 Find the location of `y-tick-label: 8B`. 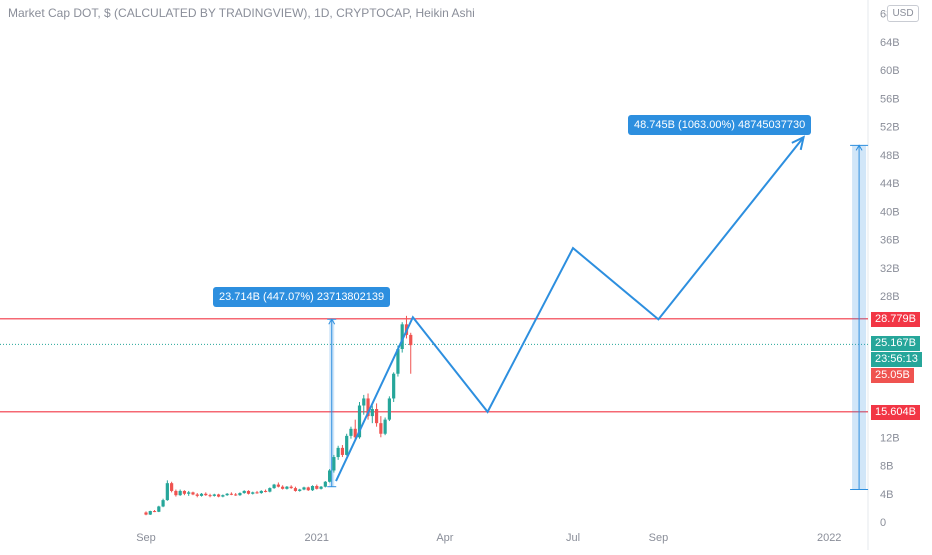

y-tick-label: 8B is located at coordinates (886, 467).